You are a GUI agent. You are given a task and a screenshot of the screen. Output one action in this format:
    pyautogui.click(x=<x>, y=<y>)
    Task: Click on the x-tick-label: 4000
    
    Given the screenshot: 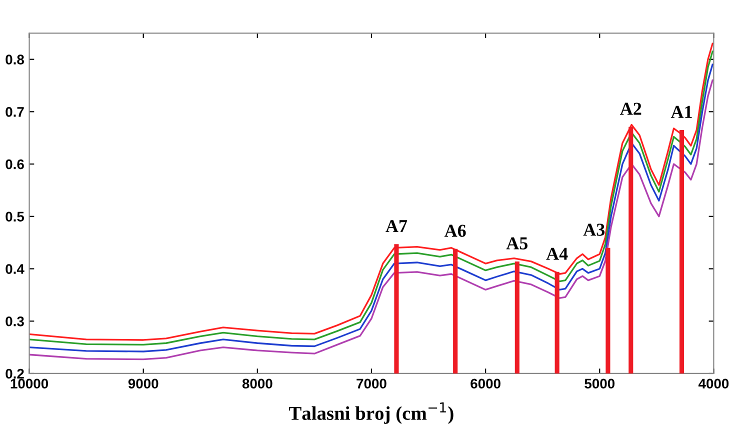 What is the action you would take?
    pyautogui.click(x=713, y=383)
    